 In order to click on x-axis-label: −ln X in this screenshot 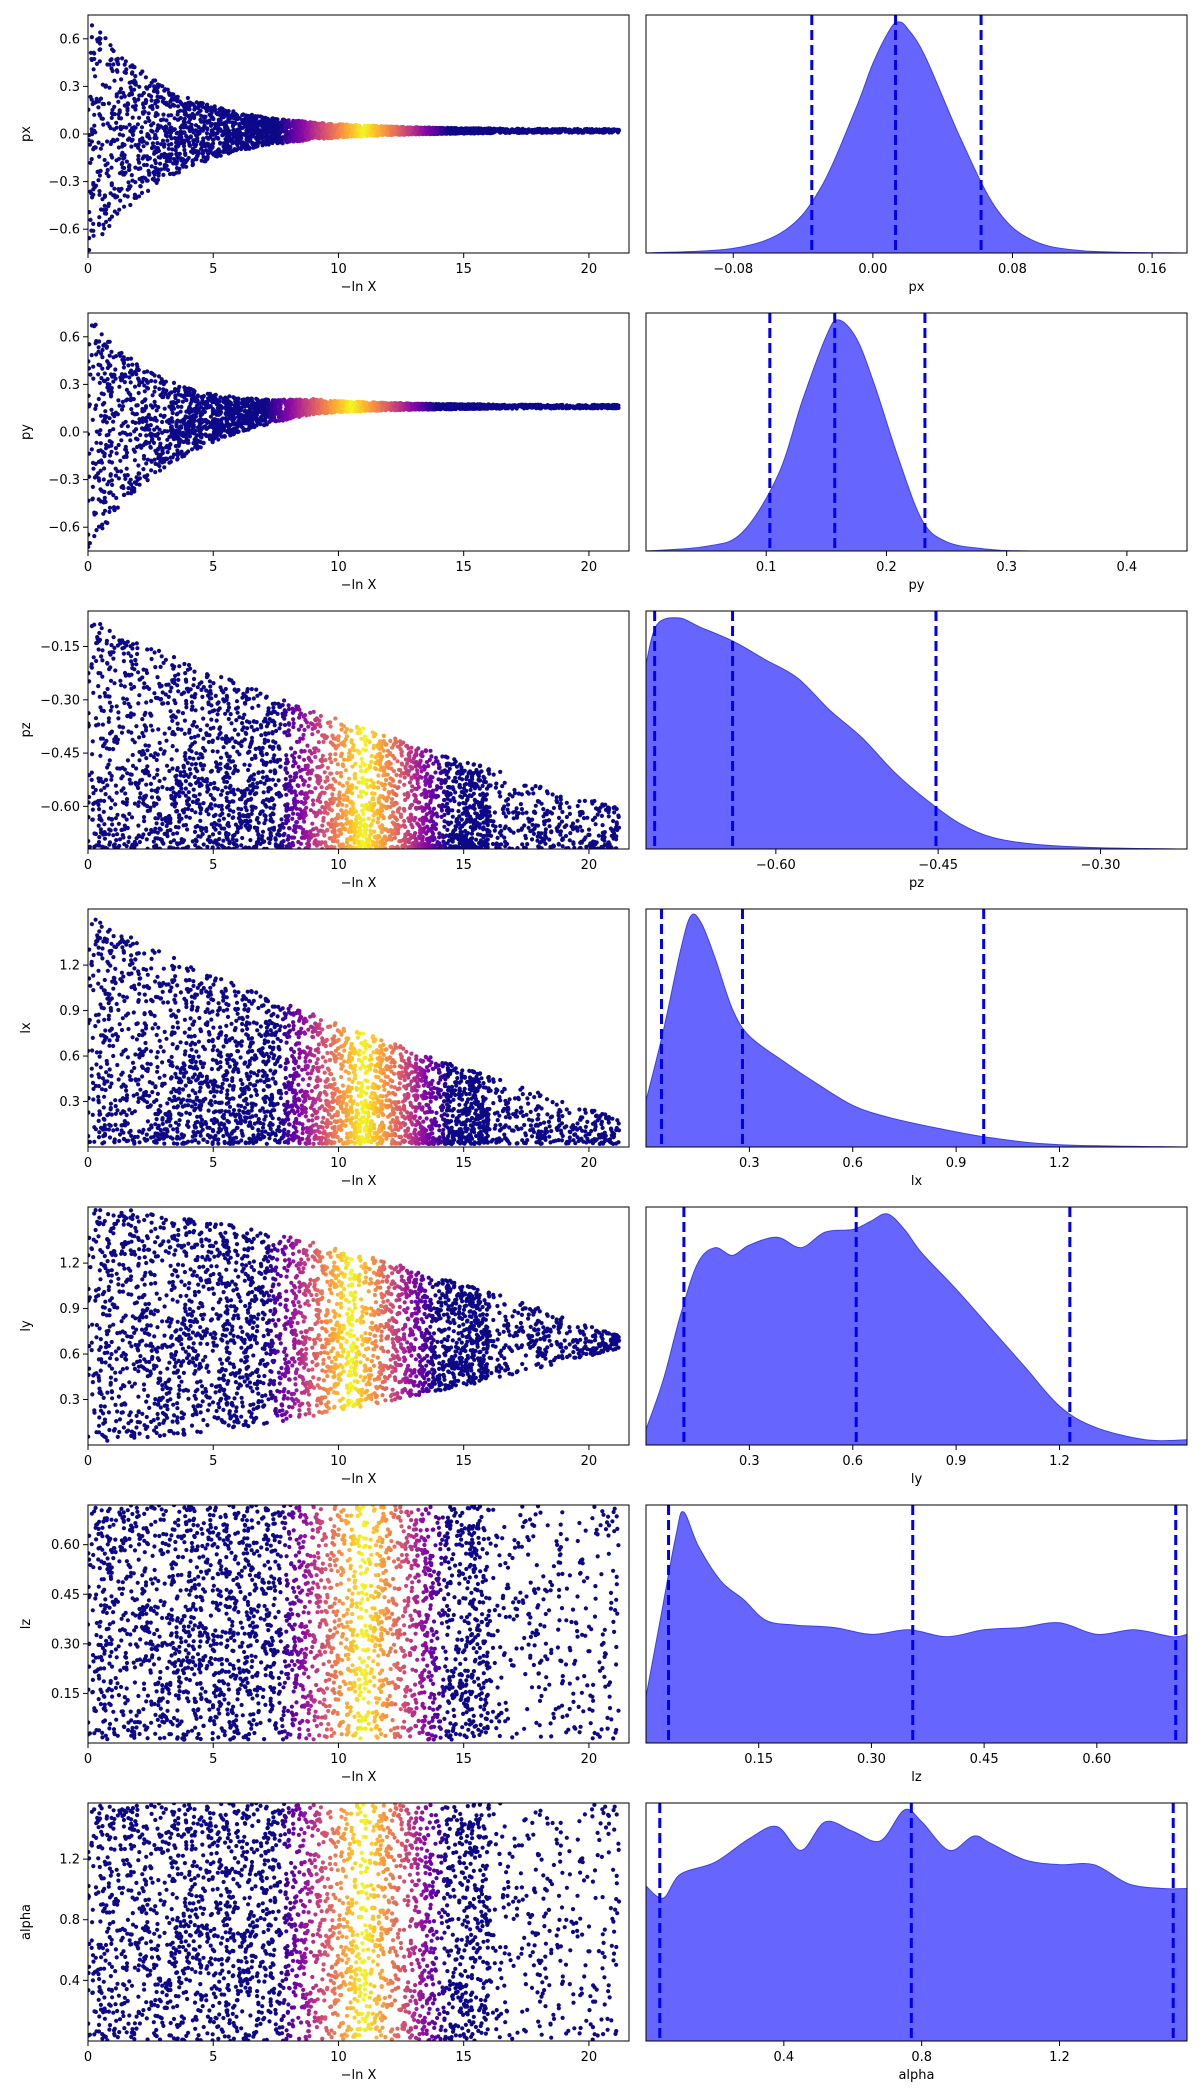, I will do `click(359, 287)`.